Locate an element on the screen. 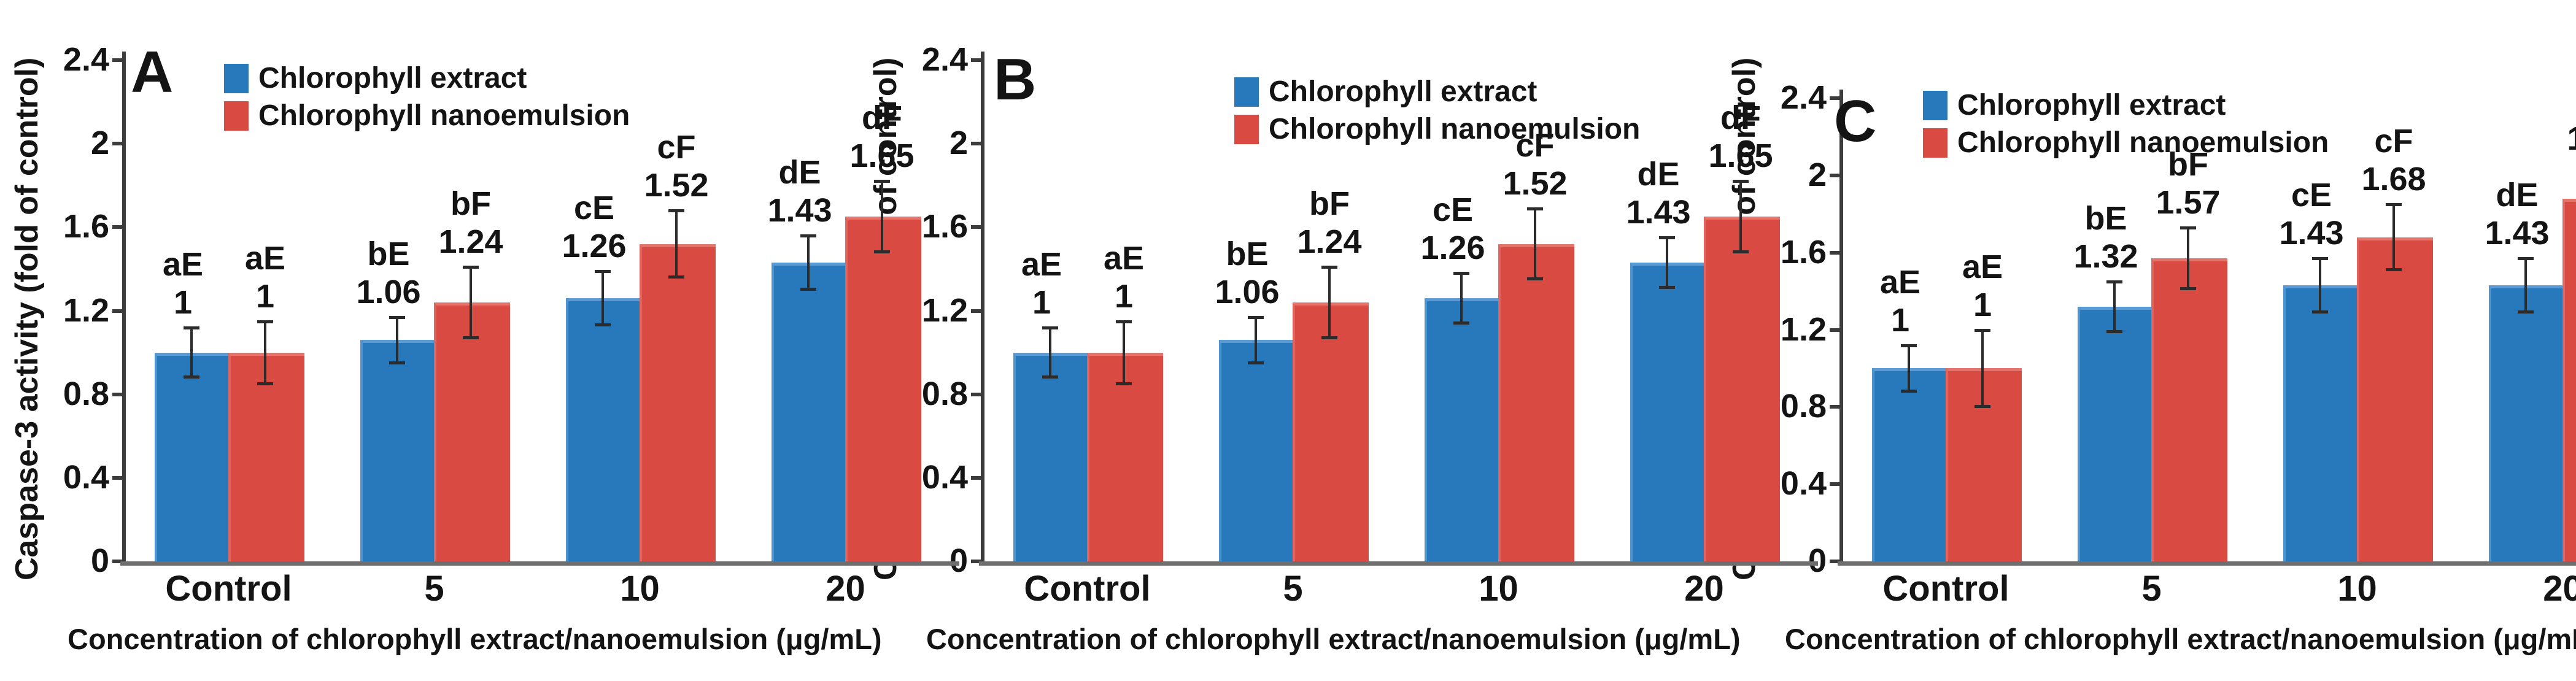  bar-value-label: cF 1.52 is located at coordinates (676, 166).